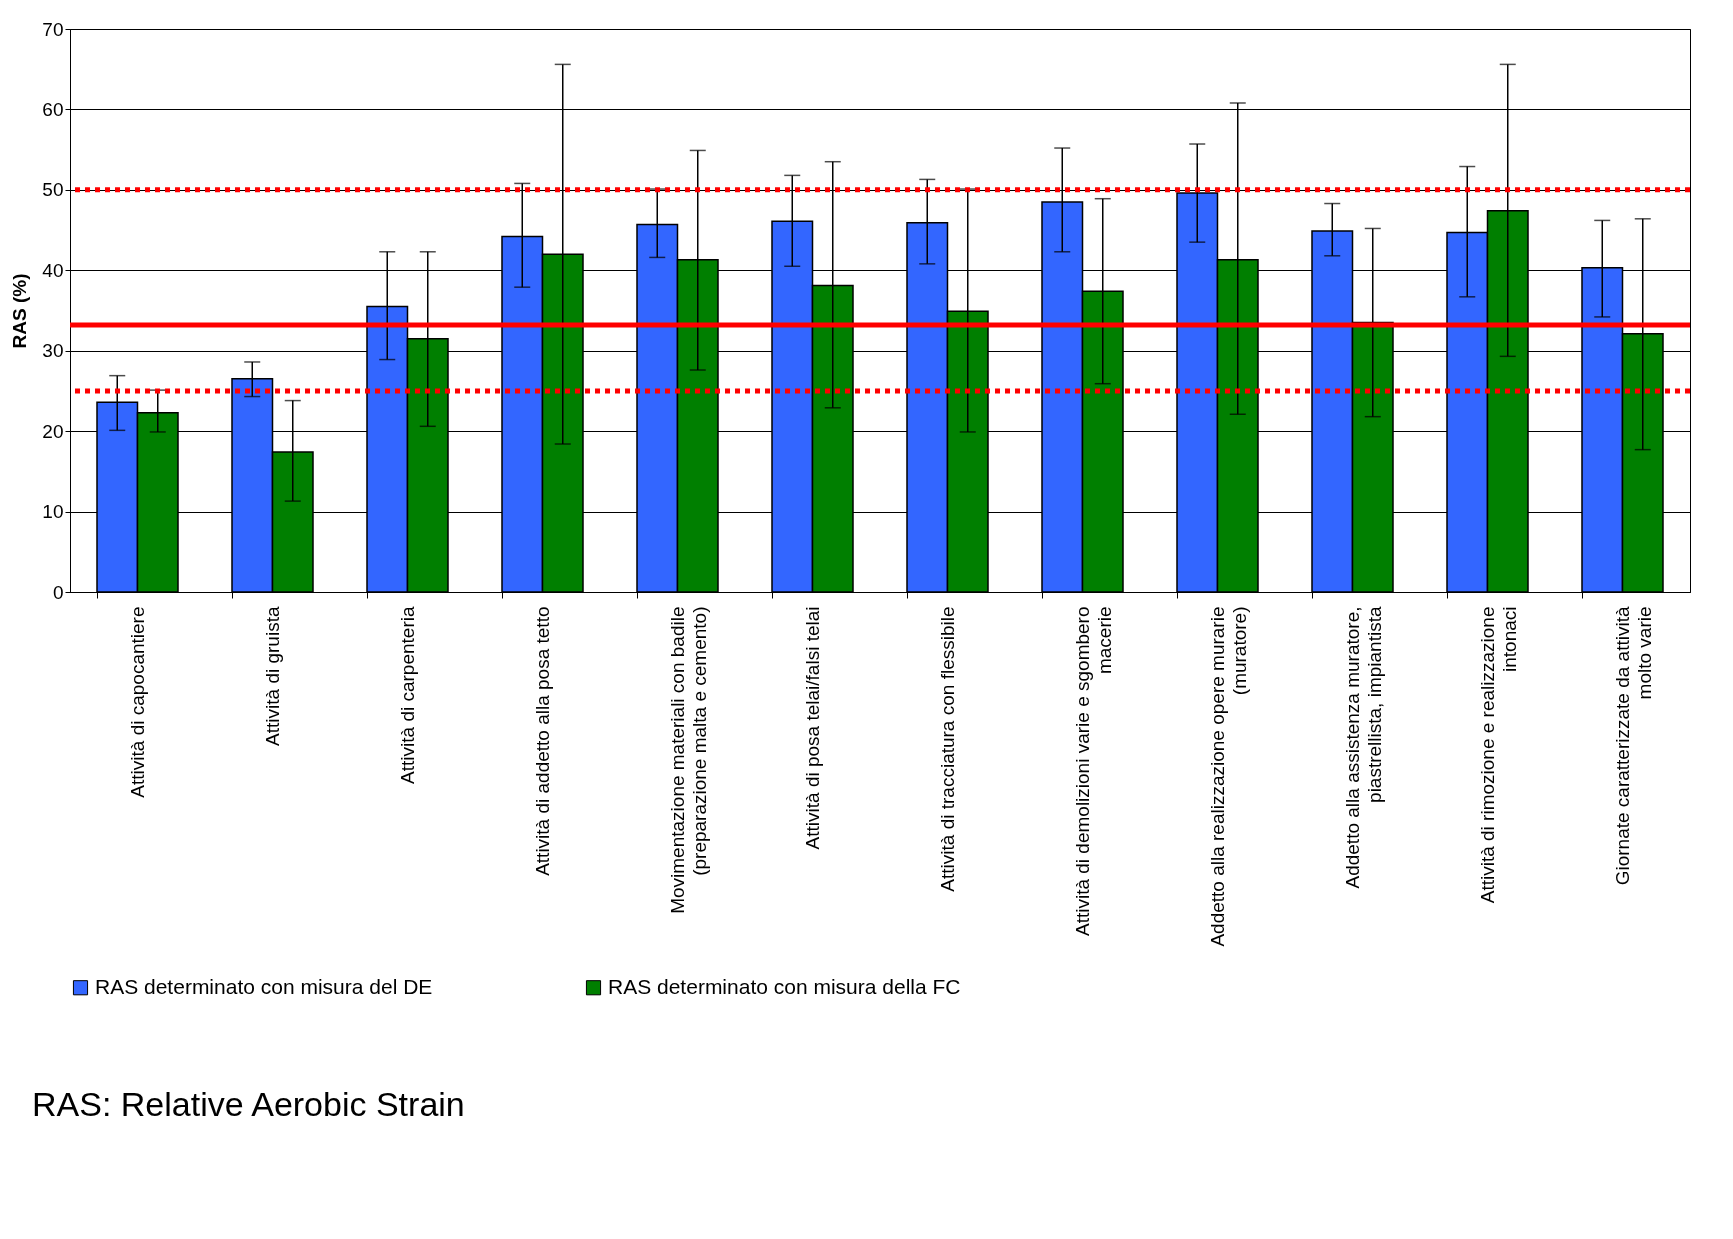 The height and width of the screenshot is (1239, 1733). Describe the element at coordinates (20, 311) in the screenshot. I see `y-axis-title: RAS (%)` at that location.